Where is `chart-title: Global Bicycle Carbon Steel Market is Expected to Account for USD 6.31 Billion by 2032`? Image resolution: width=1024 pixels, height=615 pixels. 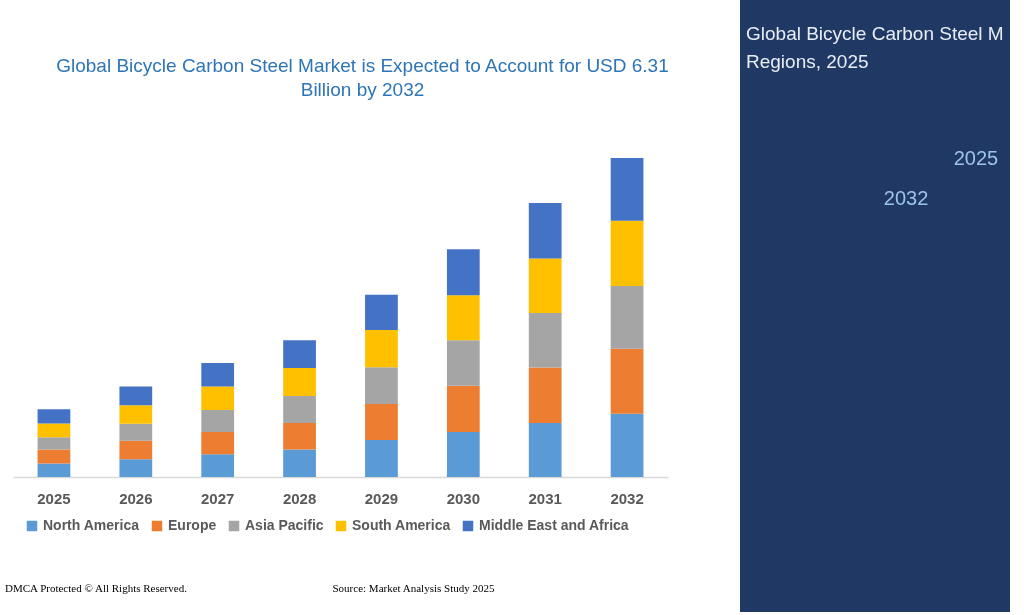 chart-title: Global Bicycle Carbon Steel Market is Expected to Account for USD 6.31 Billion by 2032 is located at coordinates (362, 77).